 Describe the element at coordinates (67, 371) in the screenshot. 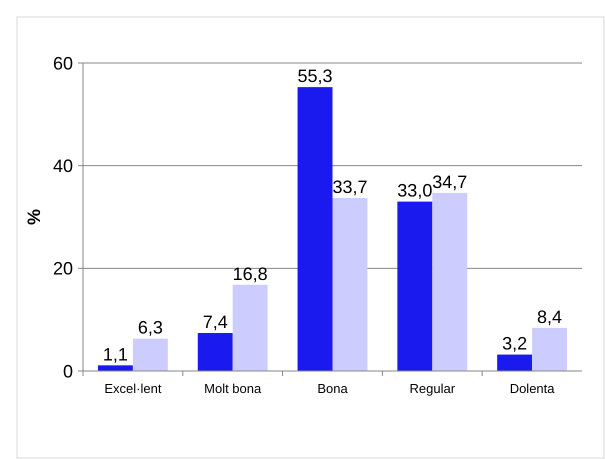

I see `y-tick-label: 0` at that location.